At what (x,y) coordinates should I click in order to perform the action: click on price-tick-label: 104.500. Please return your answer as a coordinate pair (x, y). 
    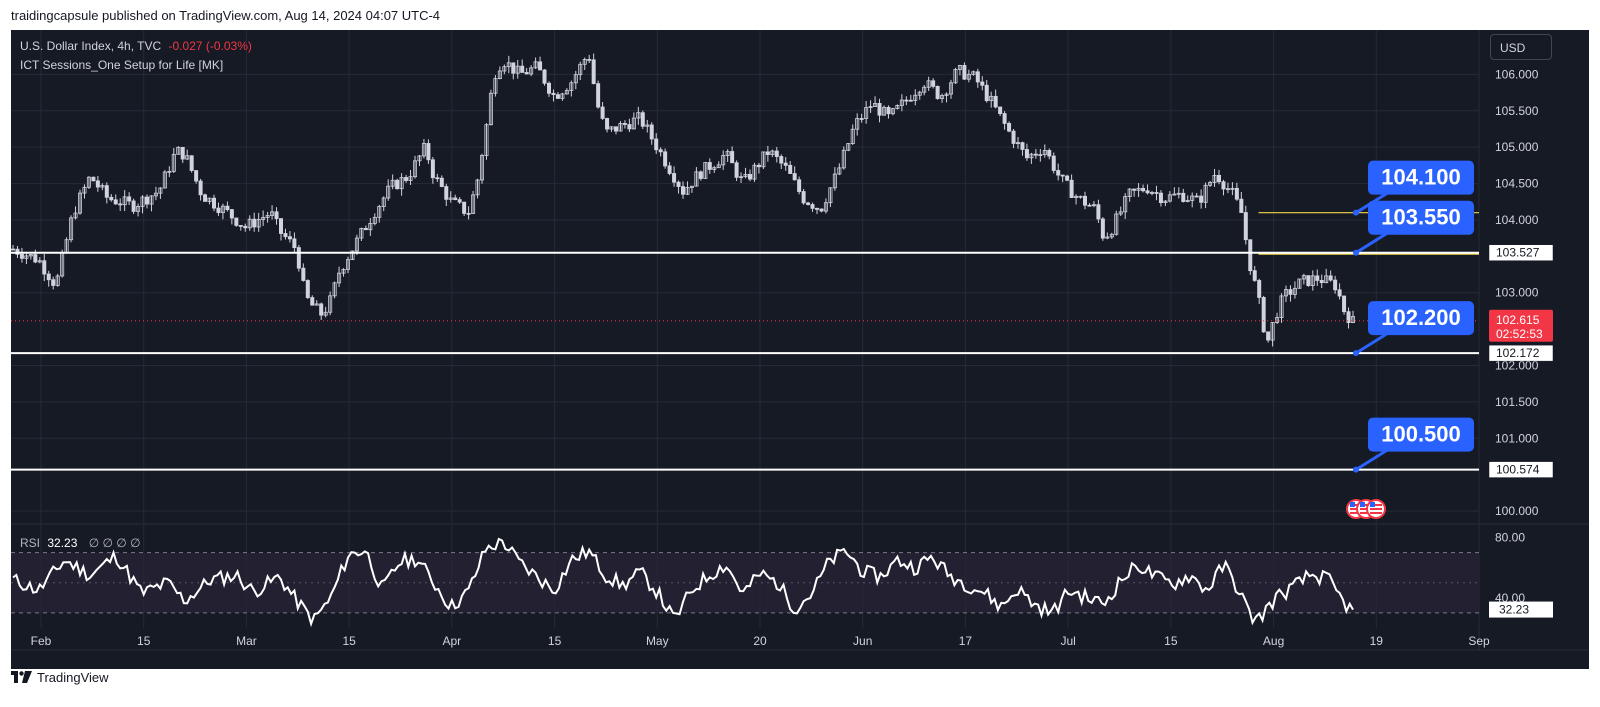
    Looking at the image, I should click on (1517, 184).